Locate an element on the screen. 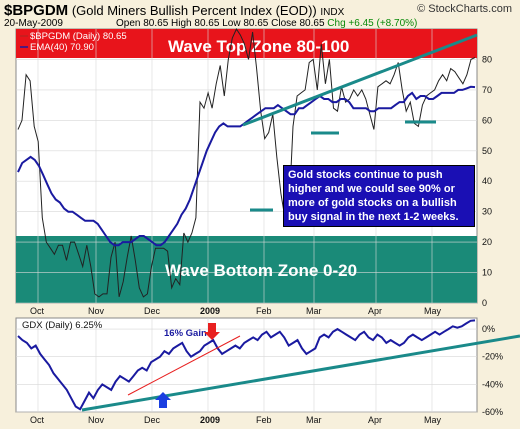 The height and width of the screenshot is (429, 520). y-tick-label: 0% is located at coordinates (488, 329).